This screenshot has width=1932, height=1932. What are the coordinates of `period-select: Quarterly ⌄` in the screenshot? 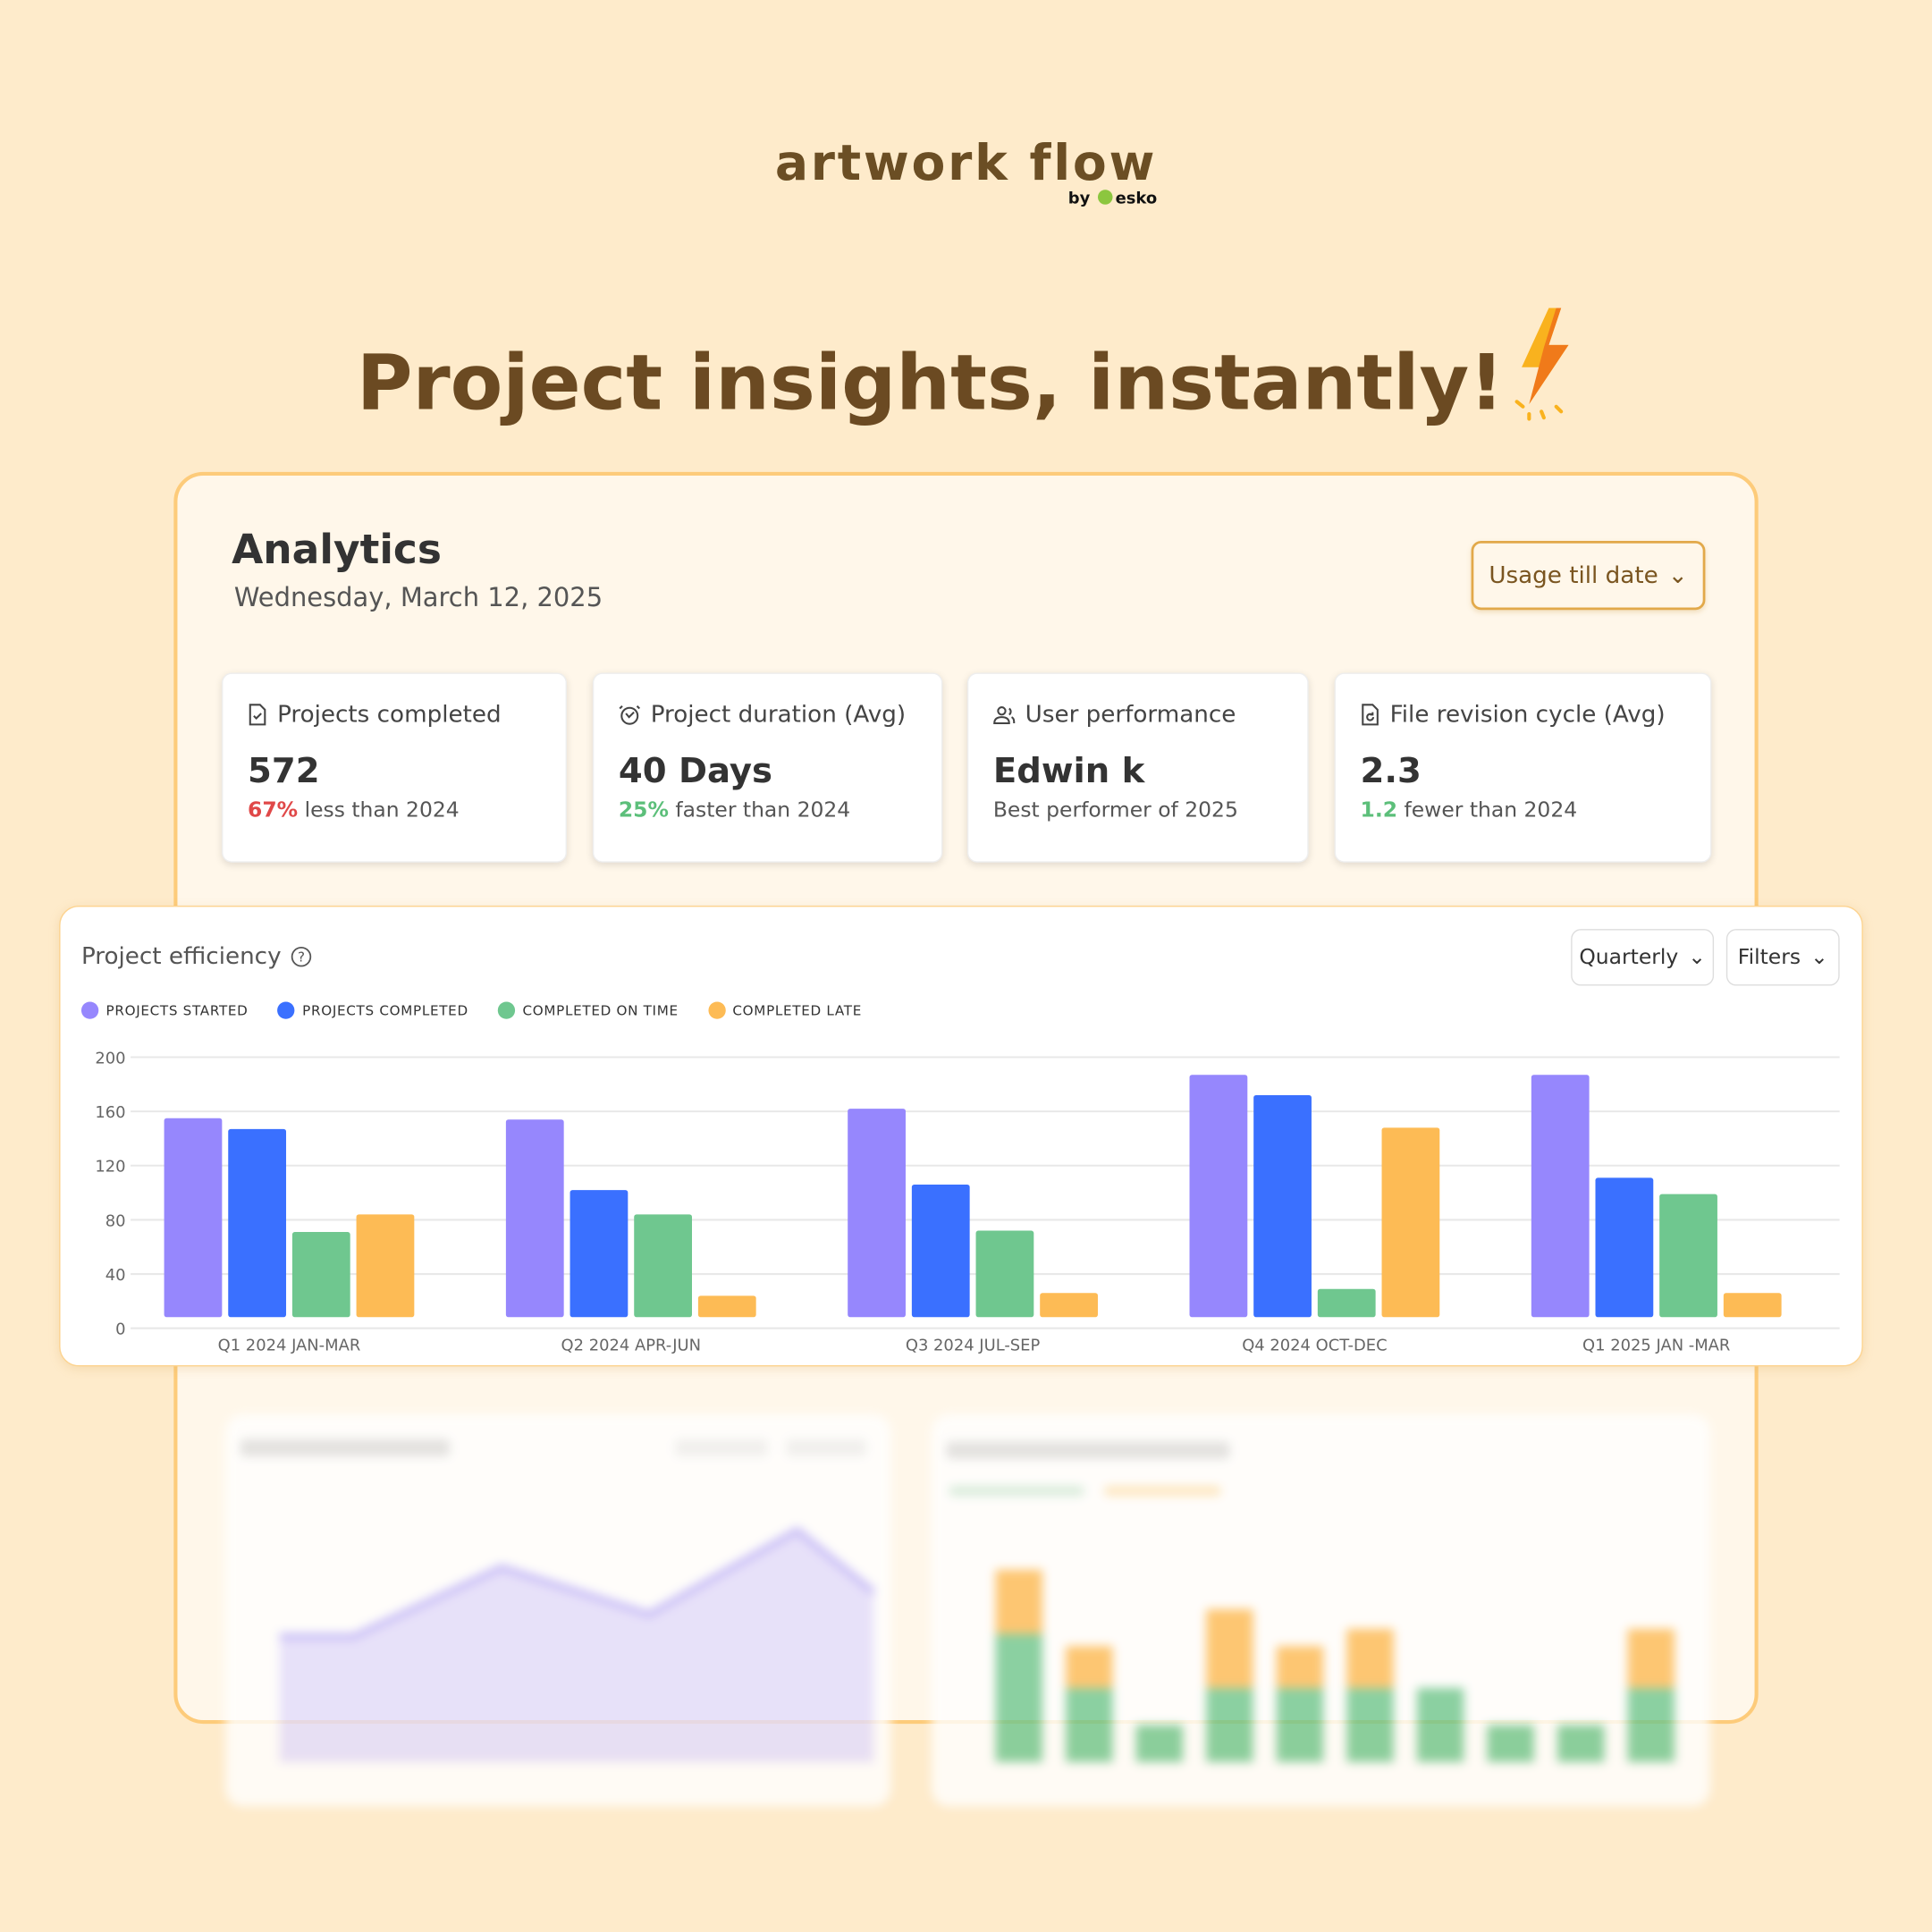 It's located at (1643, 958).